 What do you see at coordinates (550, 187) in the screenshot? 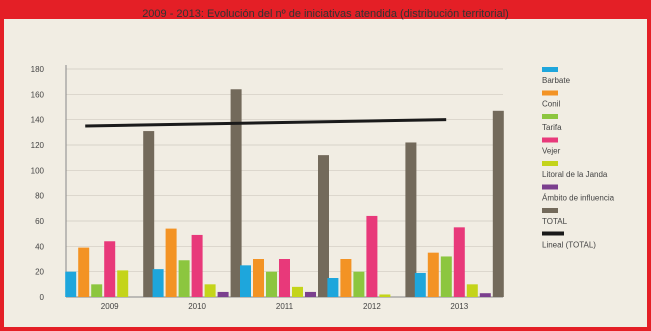
I see `legend-swatch--mbito-de-influencia` at bounding box center [550, 187].